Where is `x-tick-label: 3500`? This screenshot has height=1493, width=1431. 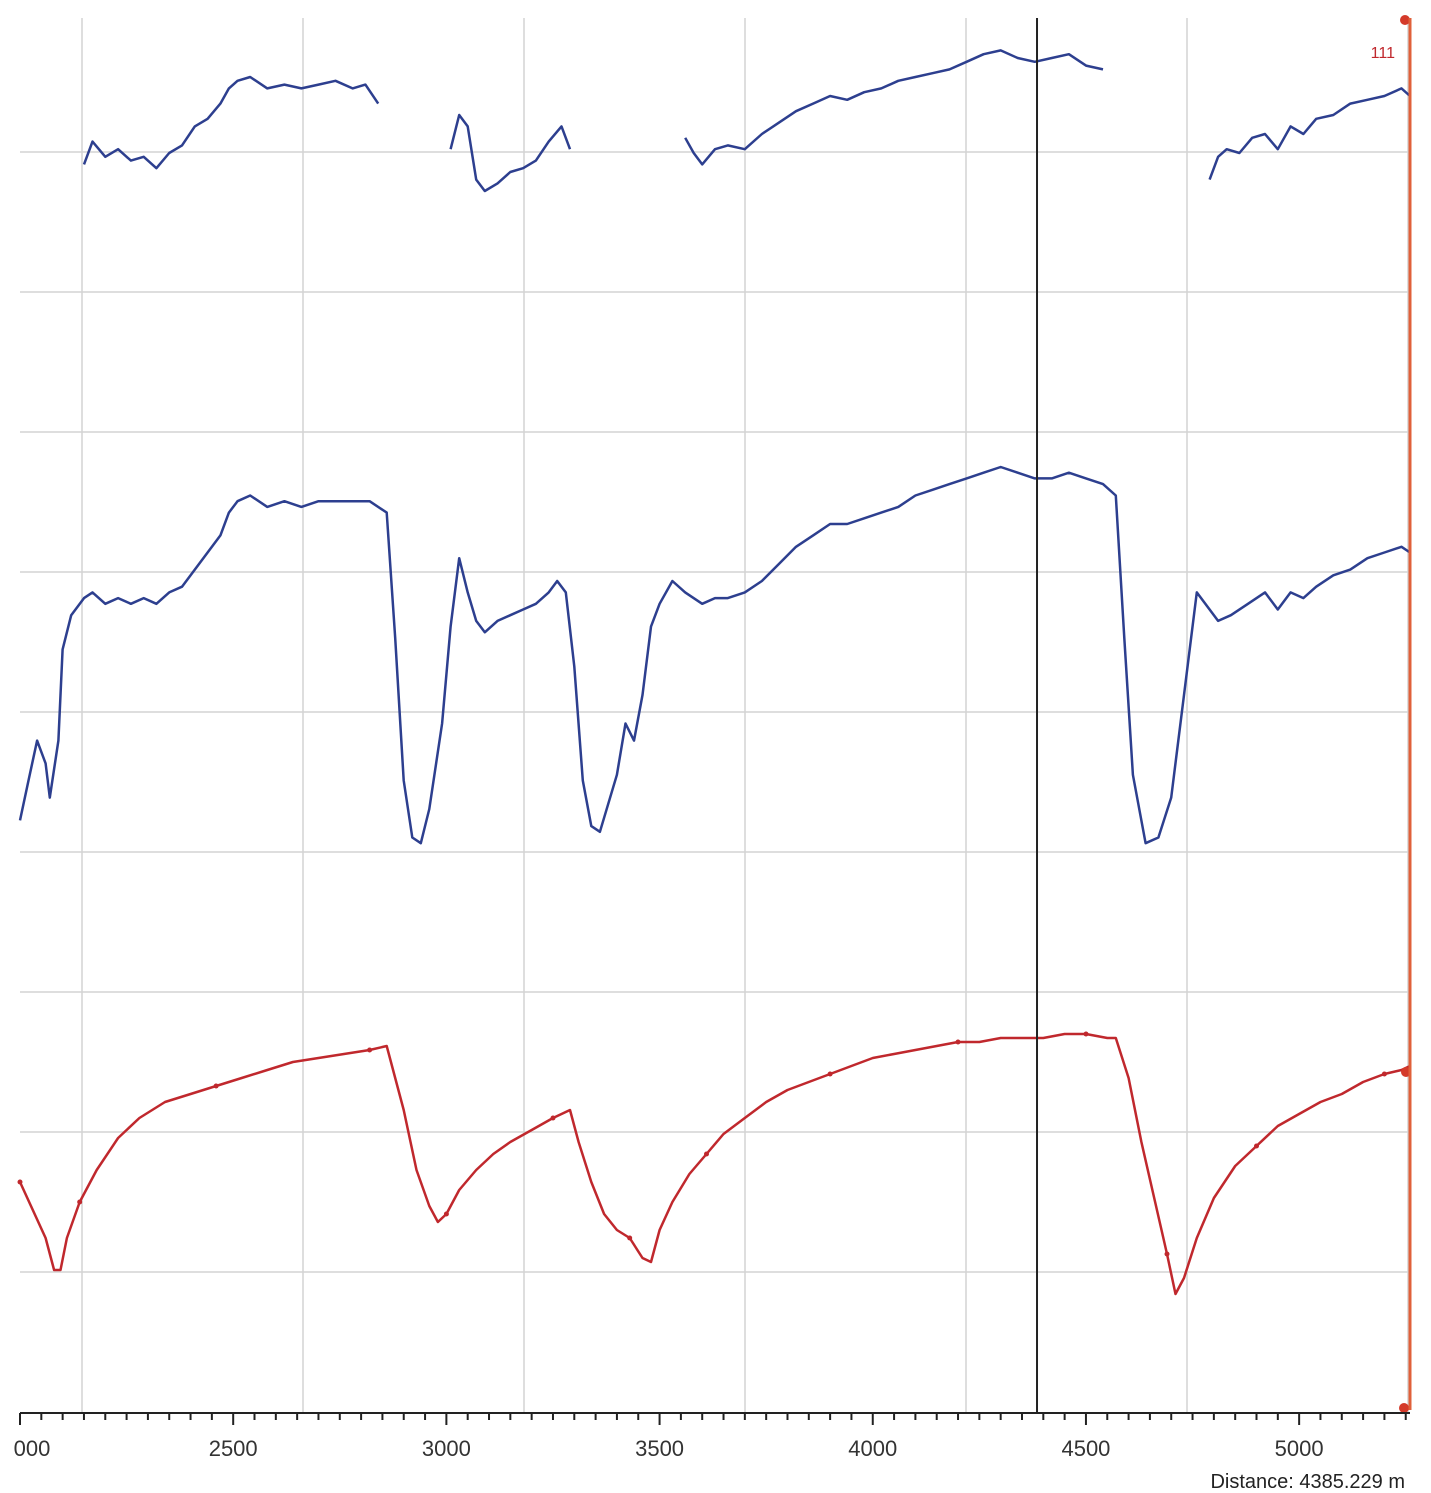 x-tick-label: 3500 is located at coordinates (659, 1448).